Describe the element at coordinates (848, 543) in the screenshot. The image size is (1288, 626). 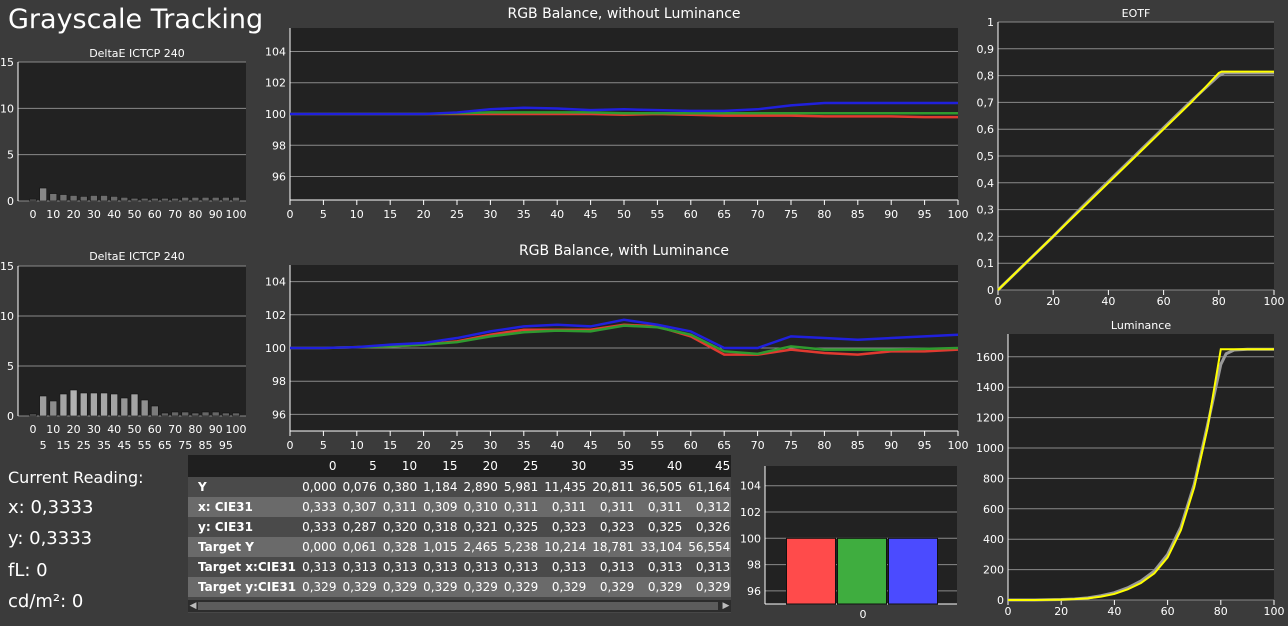
I see `rgb-bar-chart: 96 98 100 102 104 0` at that location.